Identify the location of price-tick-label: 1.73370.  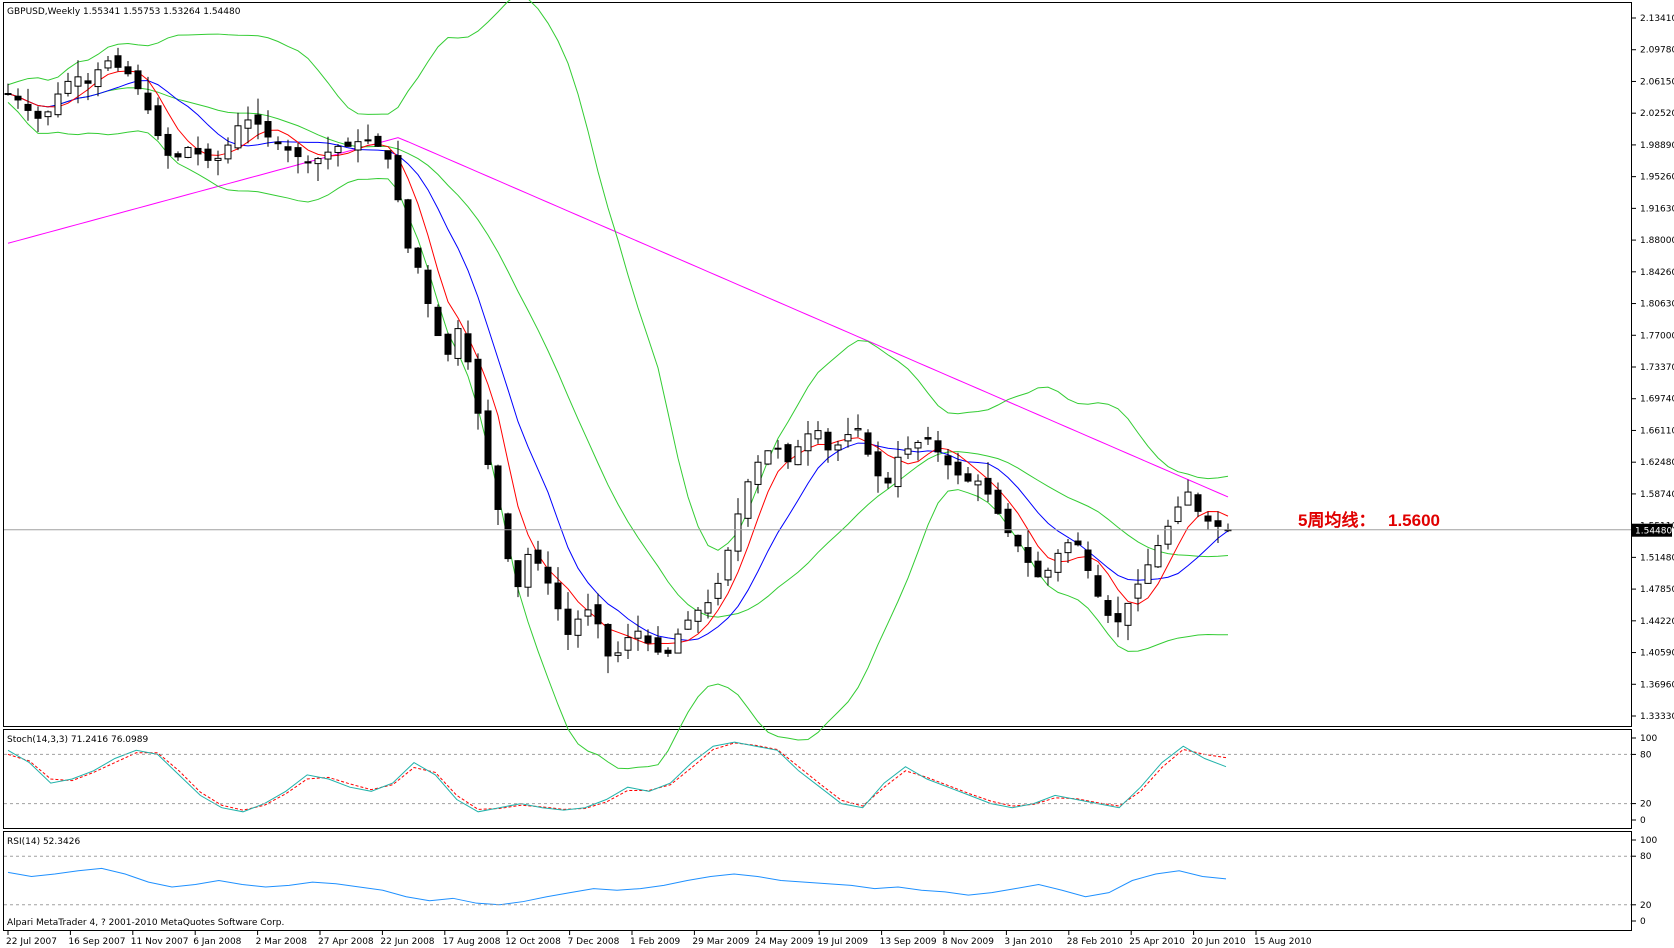
(1657, 368).